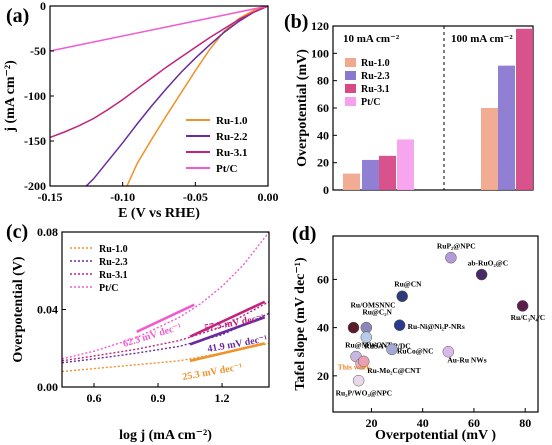 This screenshot has width=552, height=445. Describe the element at coordinates (158, 398) in the screenshot. I see `x-tick-label: 0.9` at that location.